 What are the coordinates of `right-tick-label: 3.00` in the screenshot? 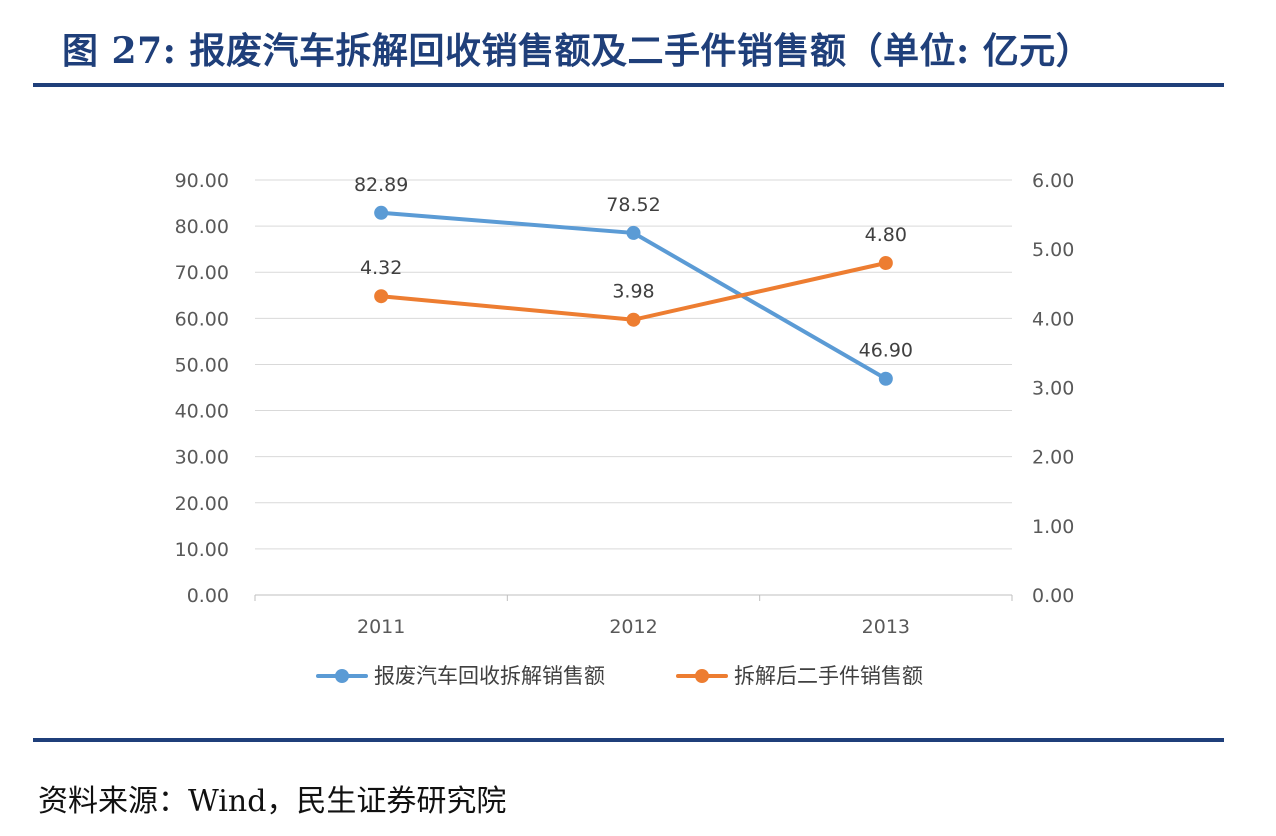 It's located at (1053, 389).